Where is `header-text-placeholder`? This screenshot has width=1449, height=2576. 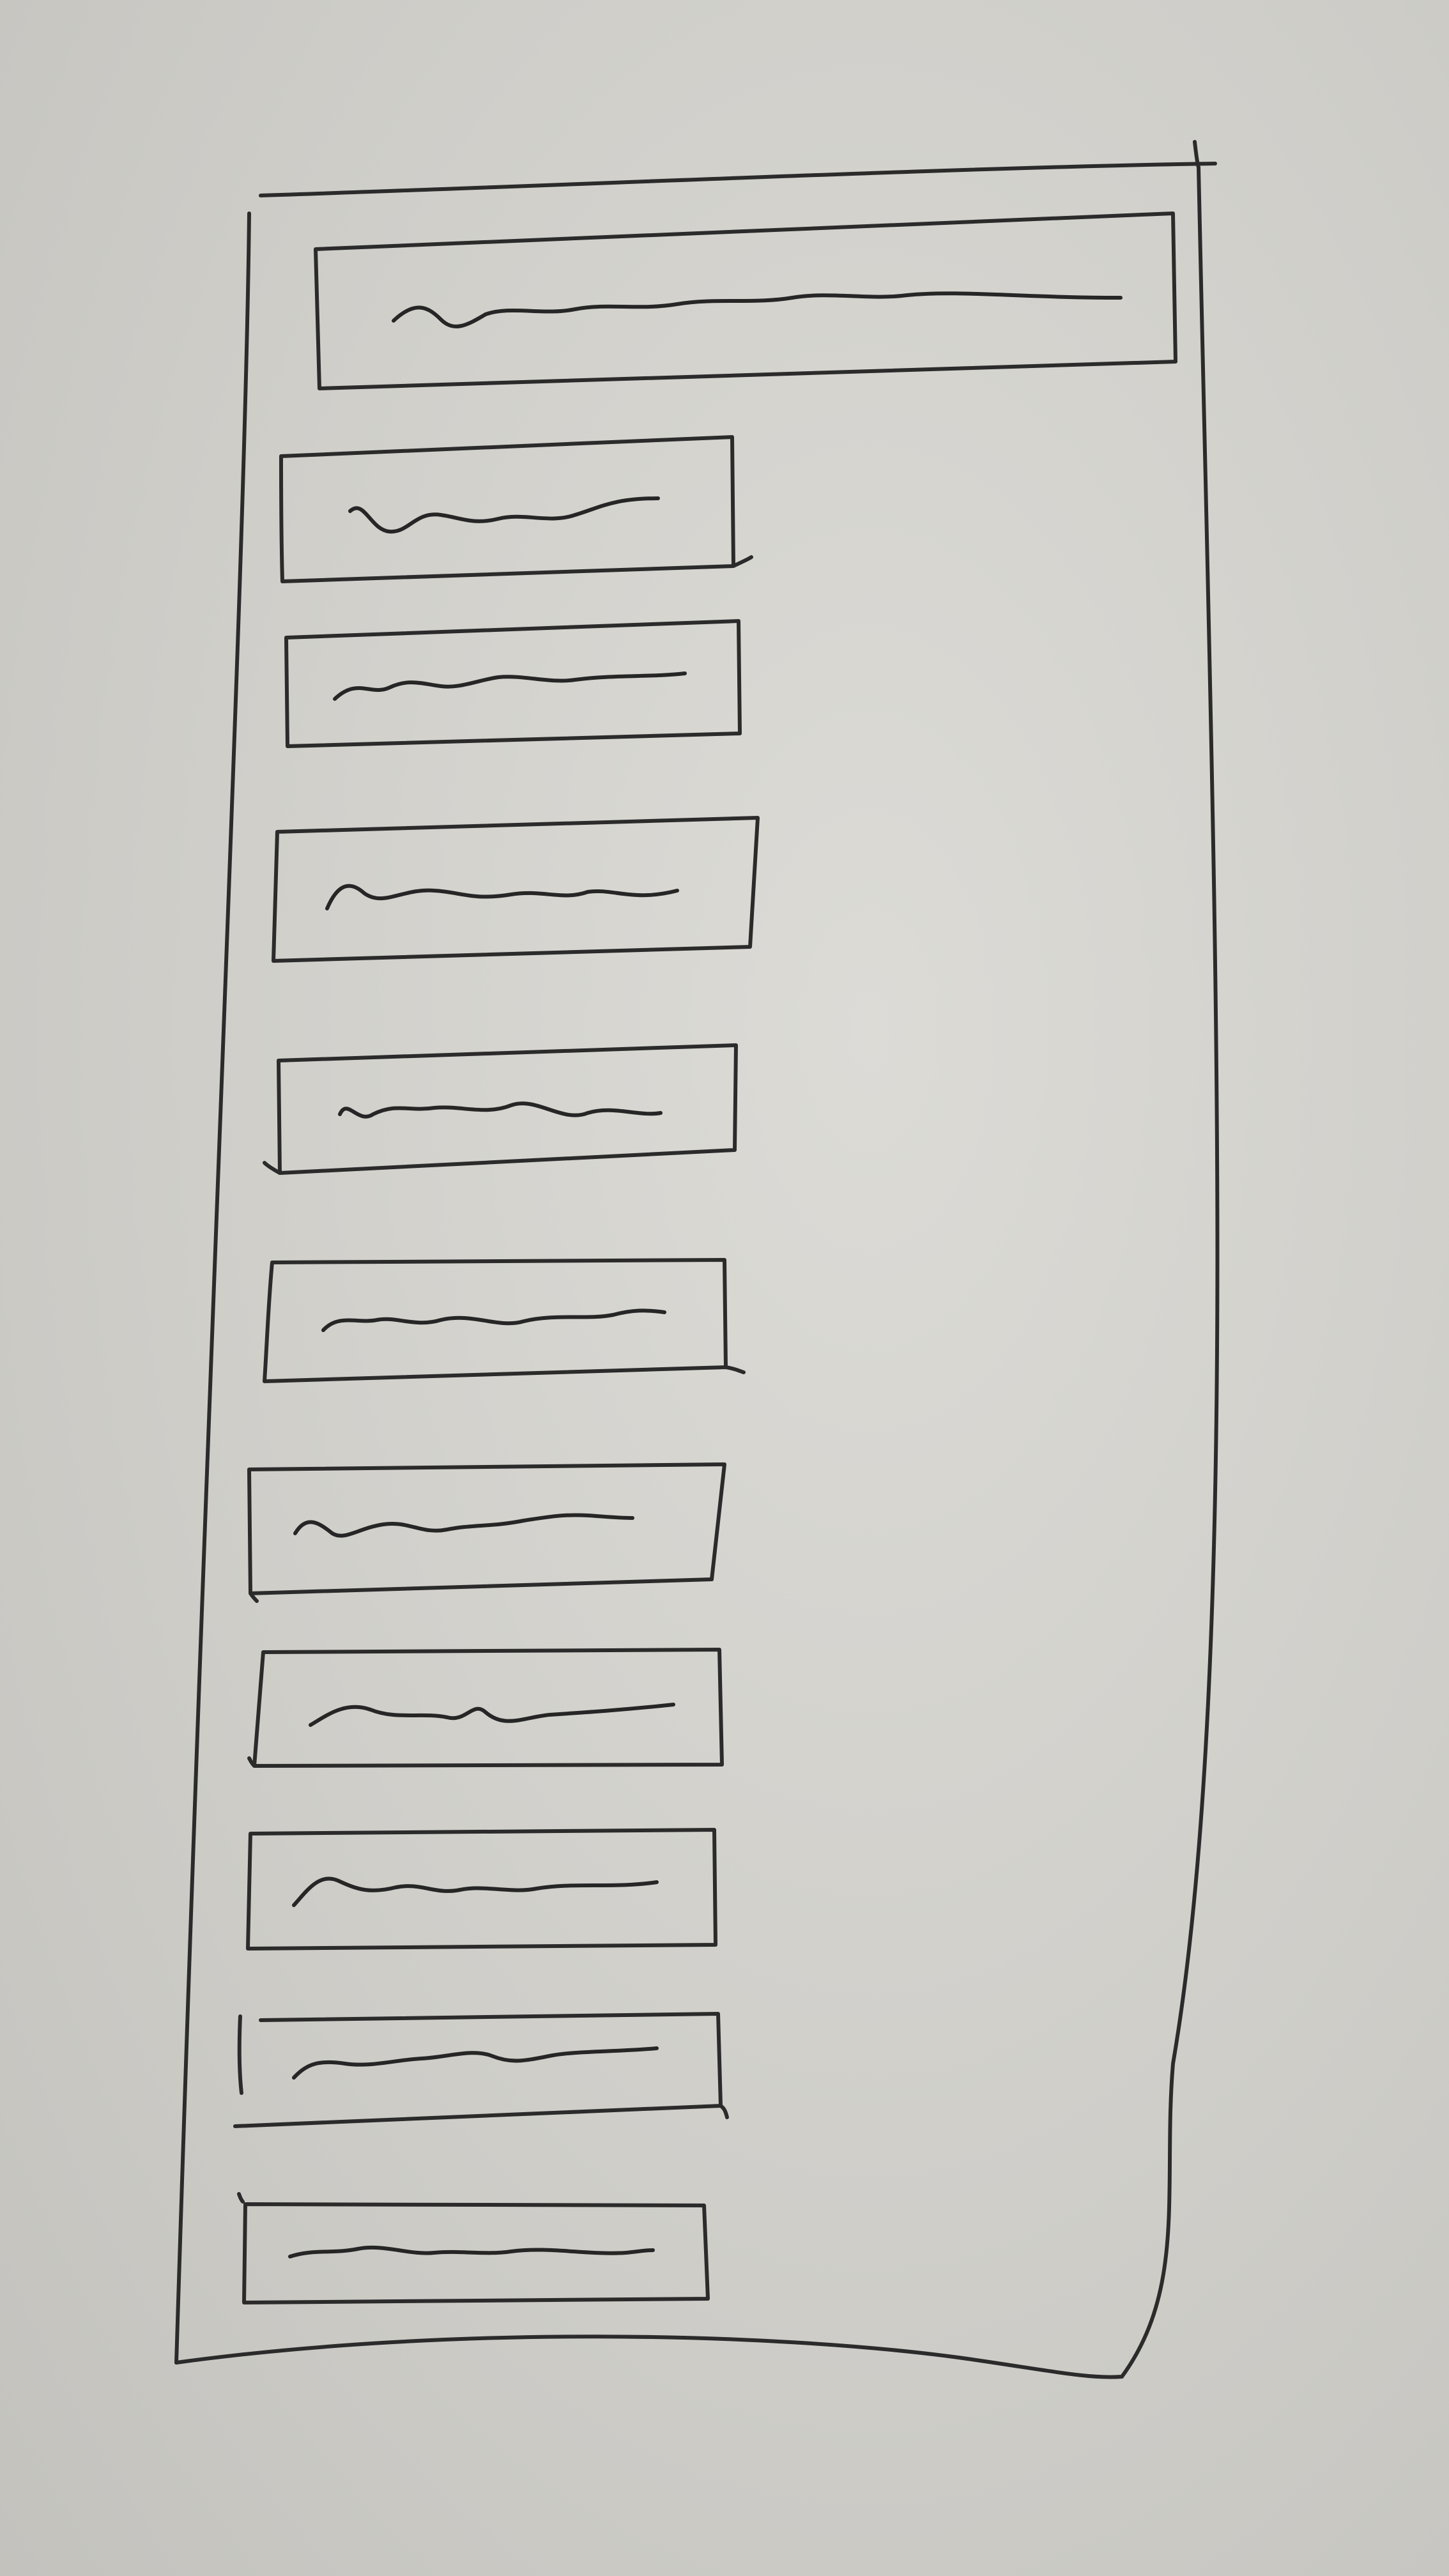
header-text-placeholder is located at coordinates (757, 309).